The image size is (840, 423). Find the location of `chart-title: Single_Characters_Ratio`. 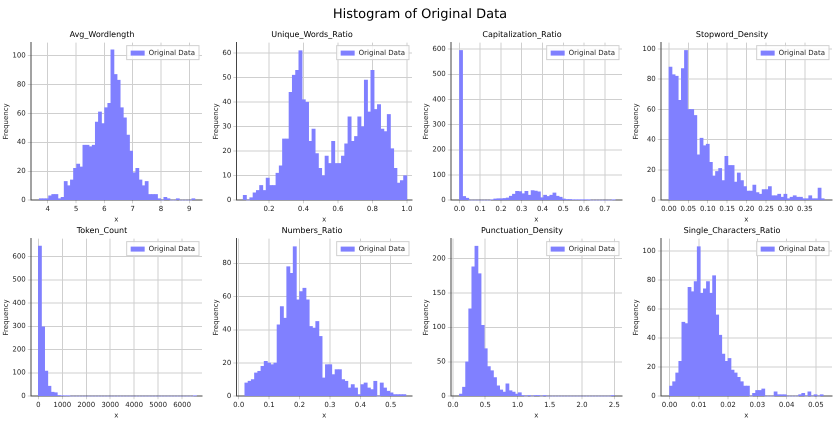

chart-title: Single_Characters_Ratio is located at coordinates (732, 230).